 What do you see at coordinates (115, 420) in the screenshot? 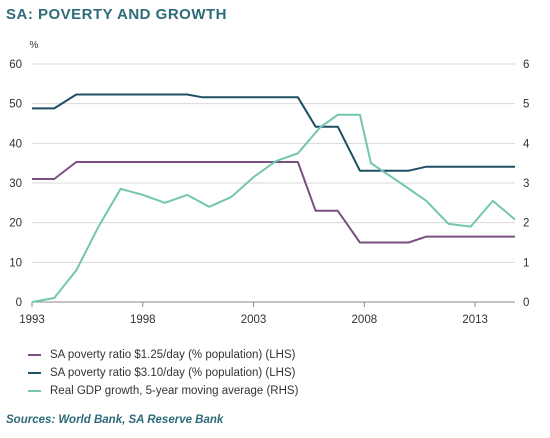
I see `source-note: Sources: World Bank, SA Reserve Bank` at bounding box center [115, 420].